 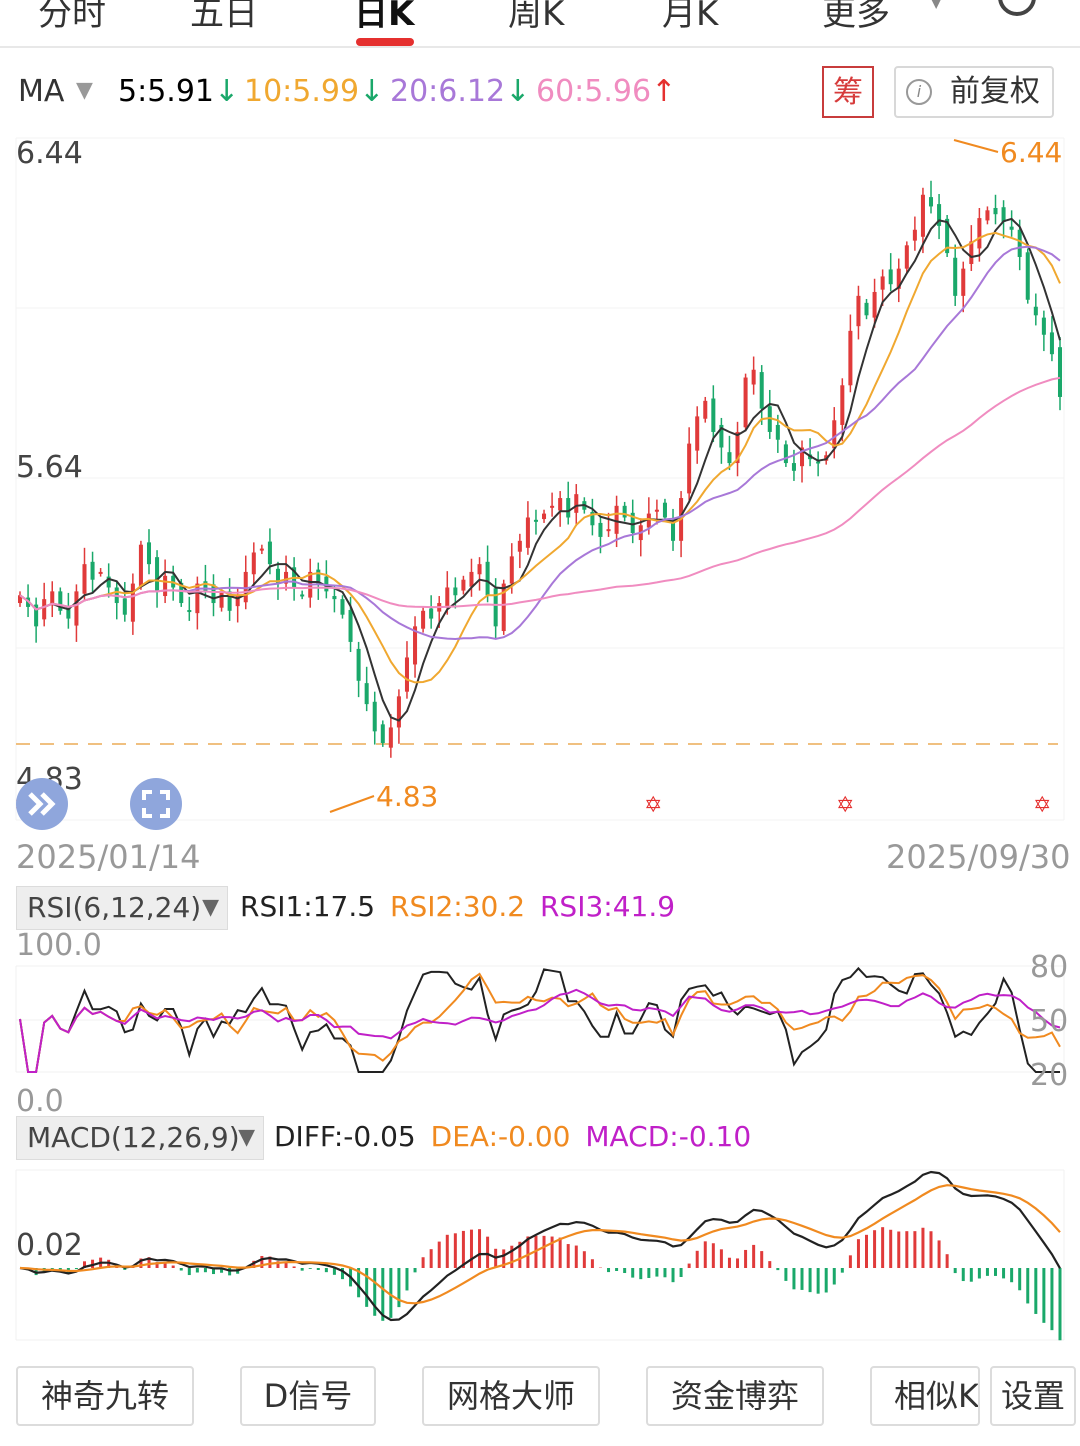 I want to click on grid-master-button: 网格大师, so click(x=511, y=1396).